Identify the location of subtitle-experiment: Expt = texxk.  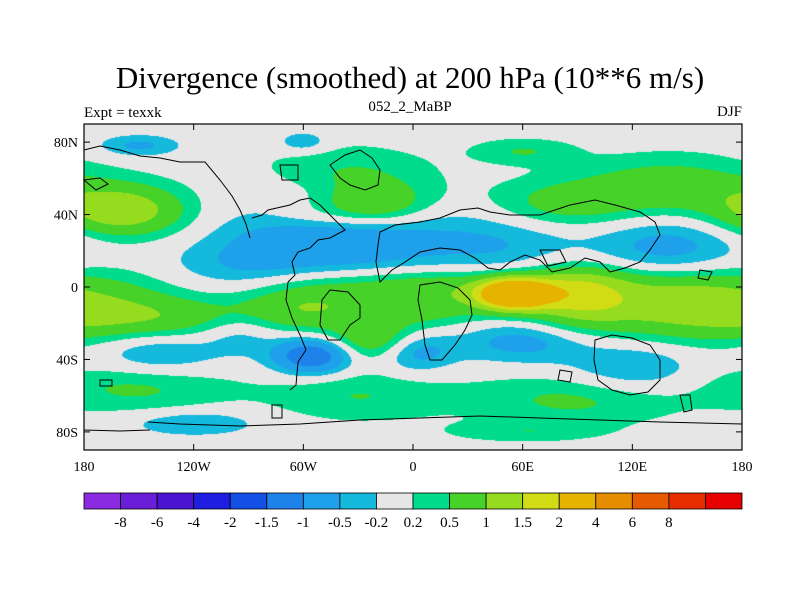
(123, 113).